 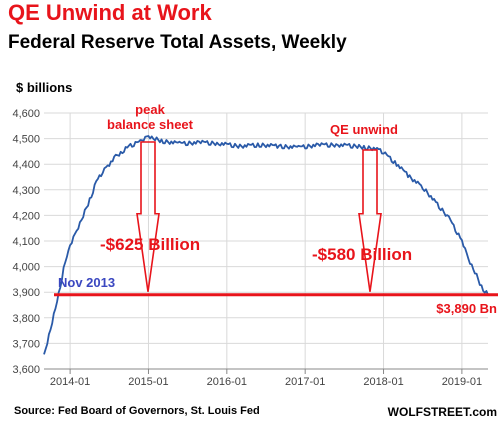 What do you see at coordinates (150, 109) in the screenshot?
I see `peak-label: peak` at bounding box center [150, 109].